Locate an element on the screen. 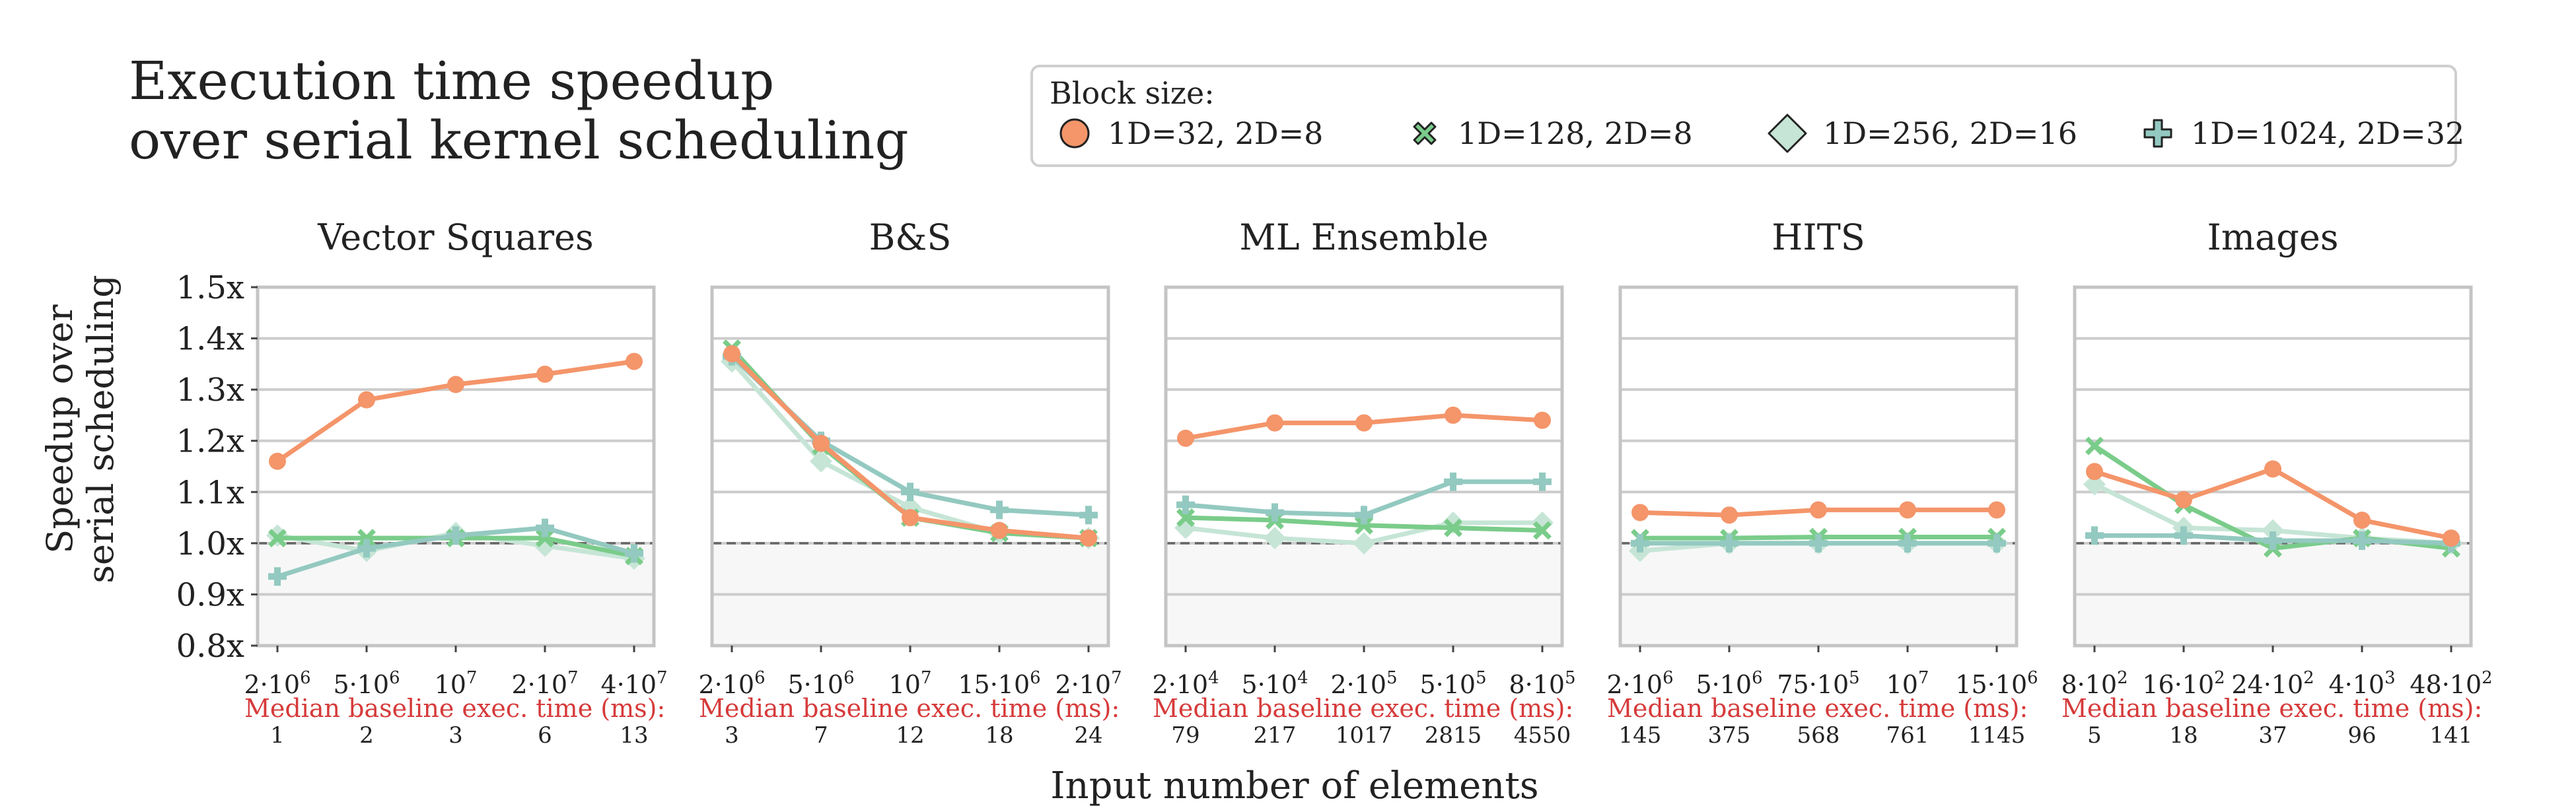  baseline-time-label: 79 is located at coordinates (1185, 735).